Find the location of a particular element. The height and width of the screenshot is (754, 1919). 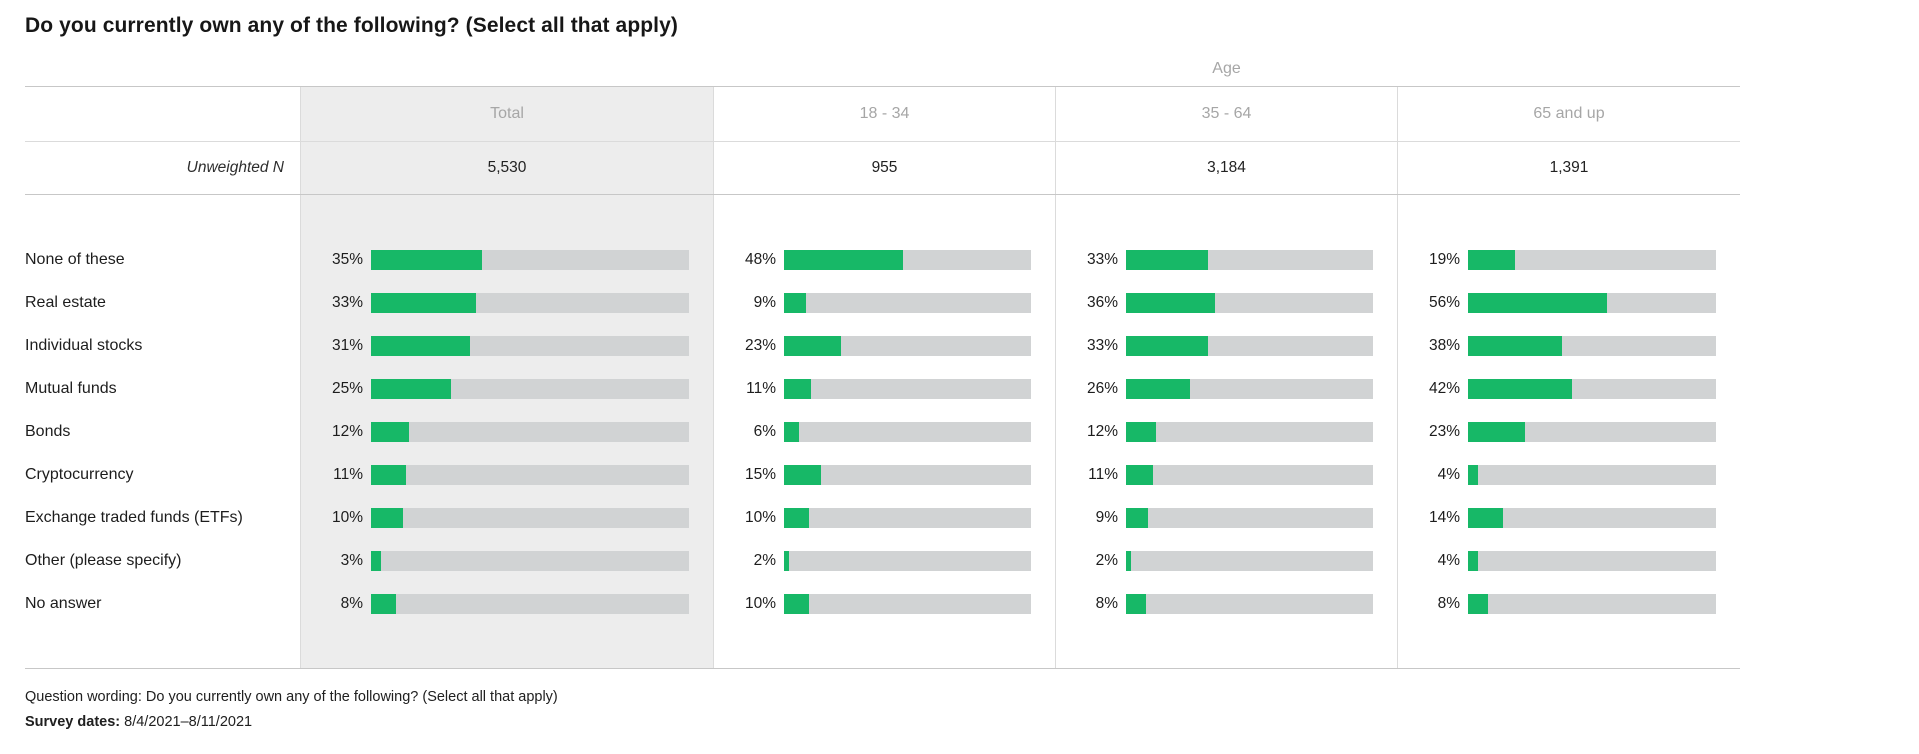

table-row: Cryptocurrency 11% 15% 11% 4% is located at coordinates (882, 474).